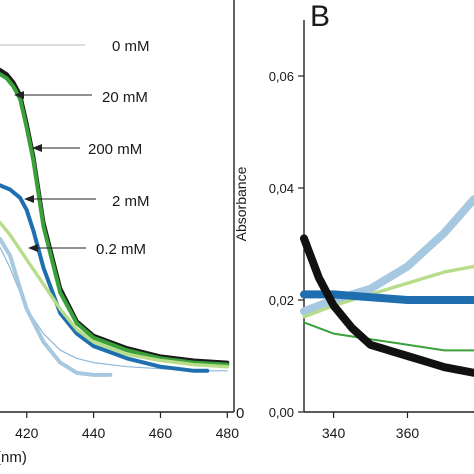 The width and height of the screenshot is (474, 474). Describe the element at coordinates (87, 149) in the screenshot. I see `annotation-200mm: 200 mM` at that location.